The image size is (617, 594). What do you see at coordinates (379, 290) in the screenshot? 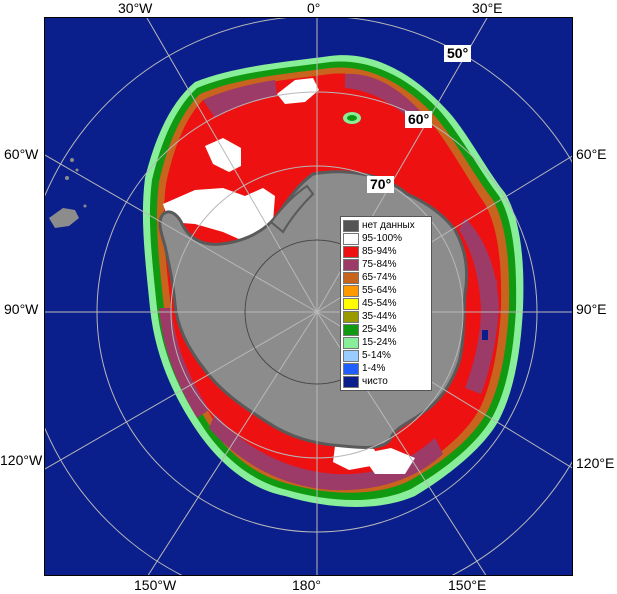
I see `legend-label: 55-64%` at bounding box center [379, 290].